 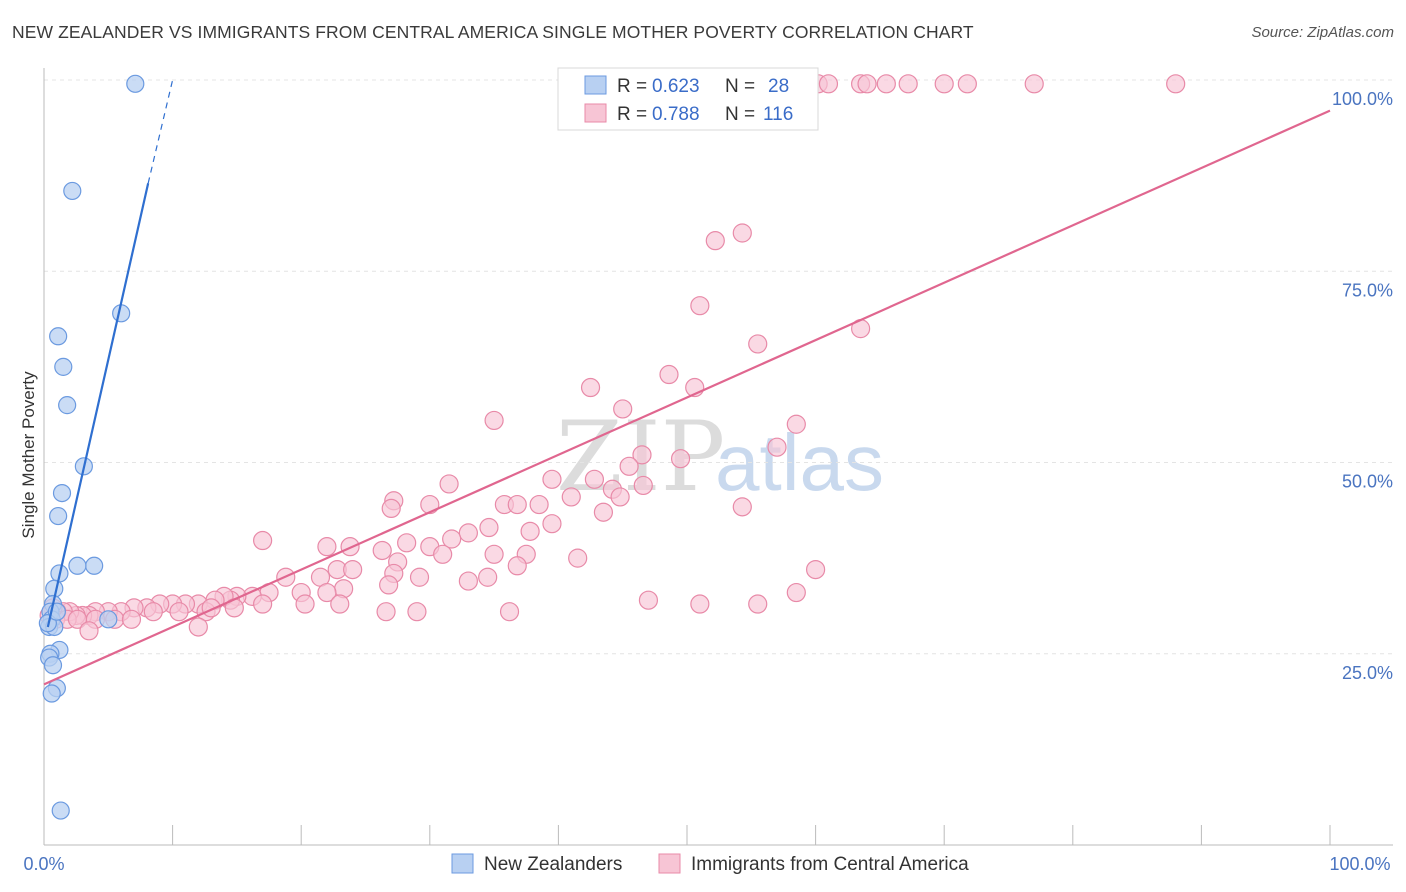 I want to click on y-tick-label-75: 75.0%, so click(x=1367, y=290).